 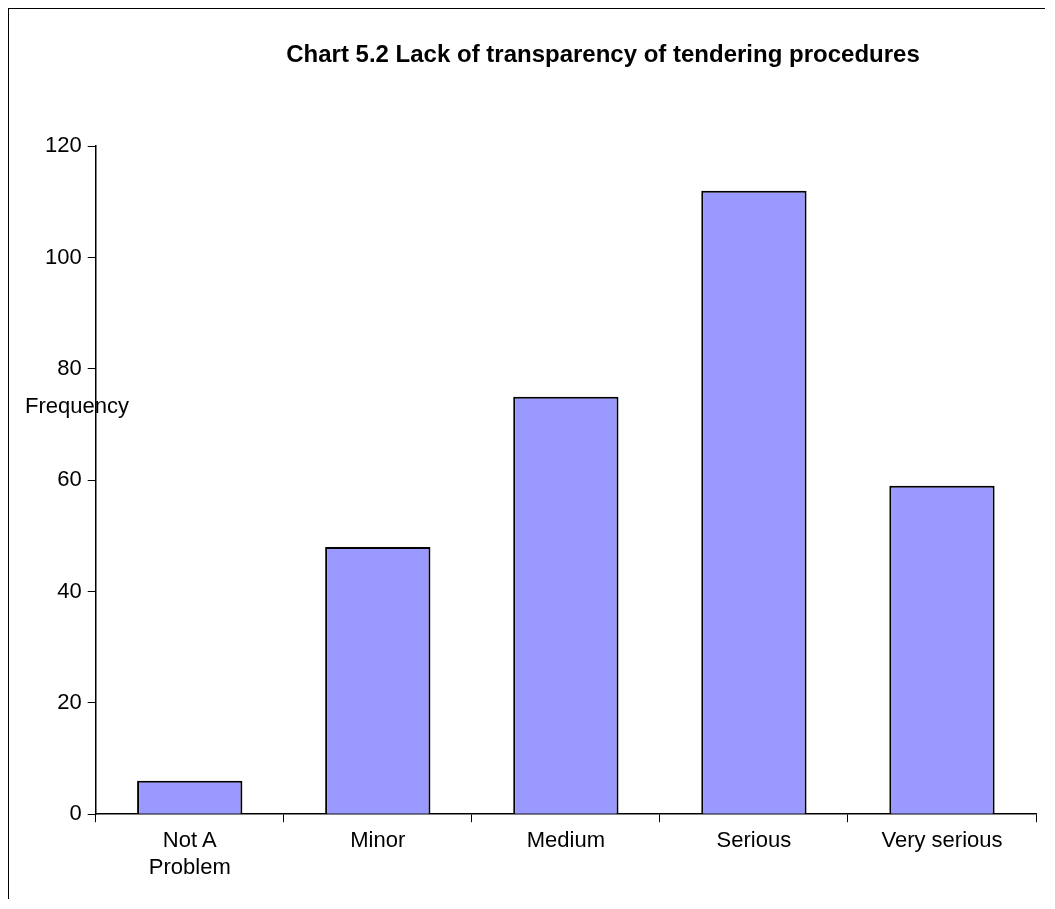 I want to click on y-tick-label: 80, so click(x=69, y=367).